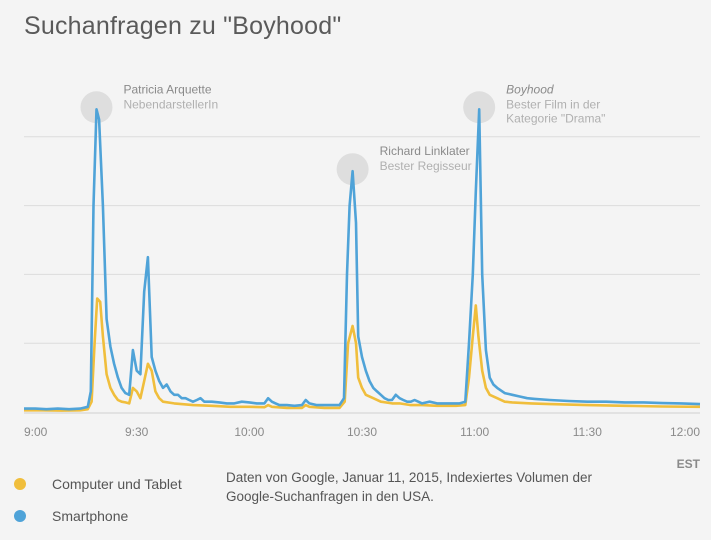  I want to click on x-unit-label: EST, so click(689, 463).